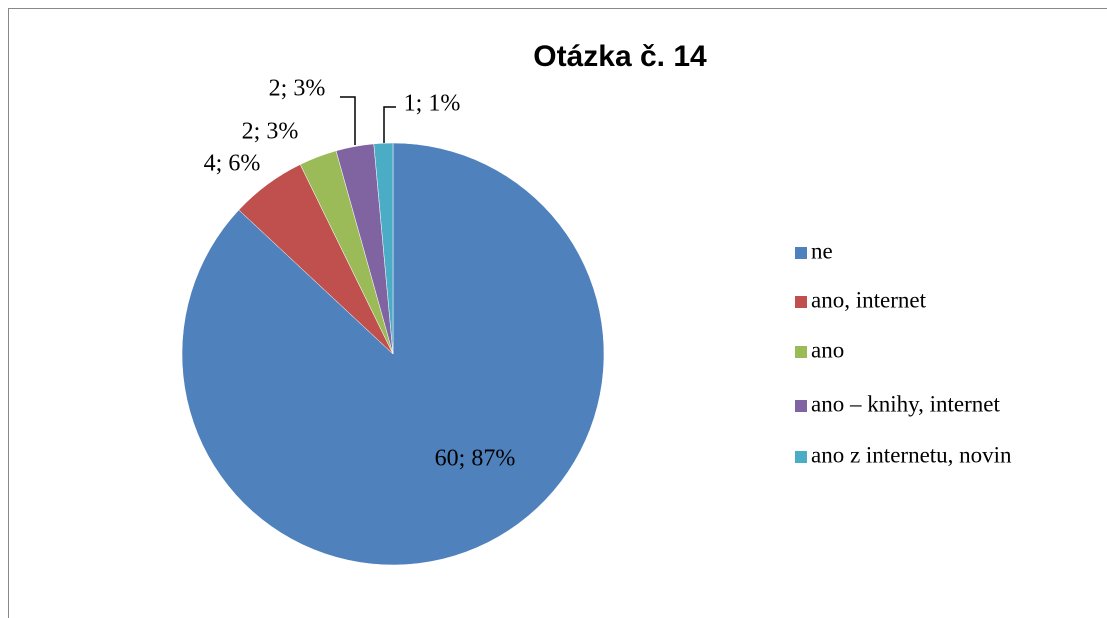  Describe the element at coordinates (869, 299) in the screenshot. I see `legend-label: ano, internet` at that location.